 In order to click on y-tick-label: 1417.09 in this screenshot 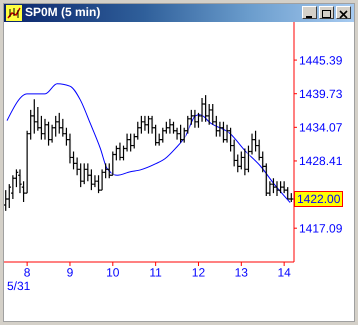, I will do `click(321, 228)`.